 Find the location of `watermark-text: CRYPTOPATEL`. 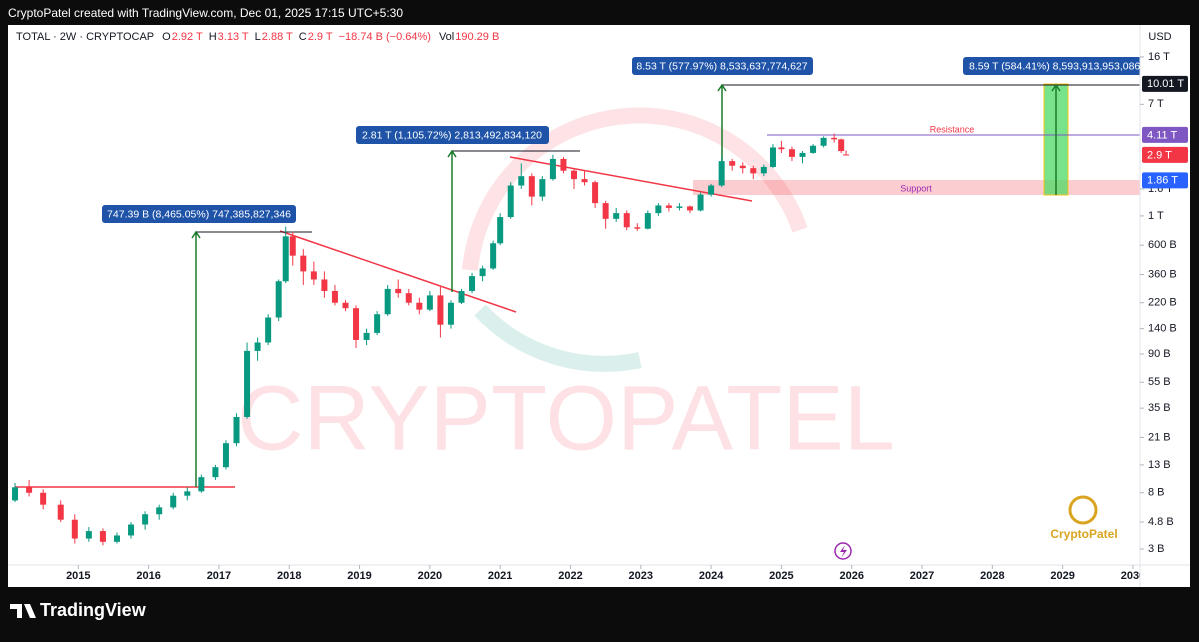

watermark-text: CRYPTOPATEL is located at coordinates (566, 418).